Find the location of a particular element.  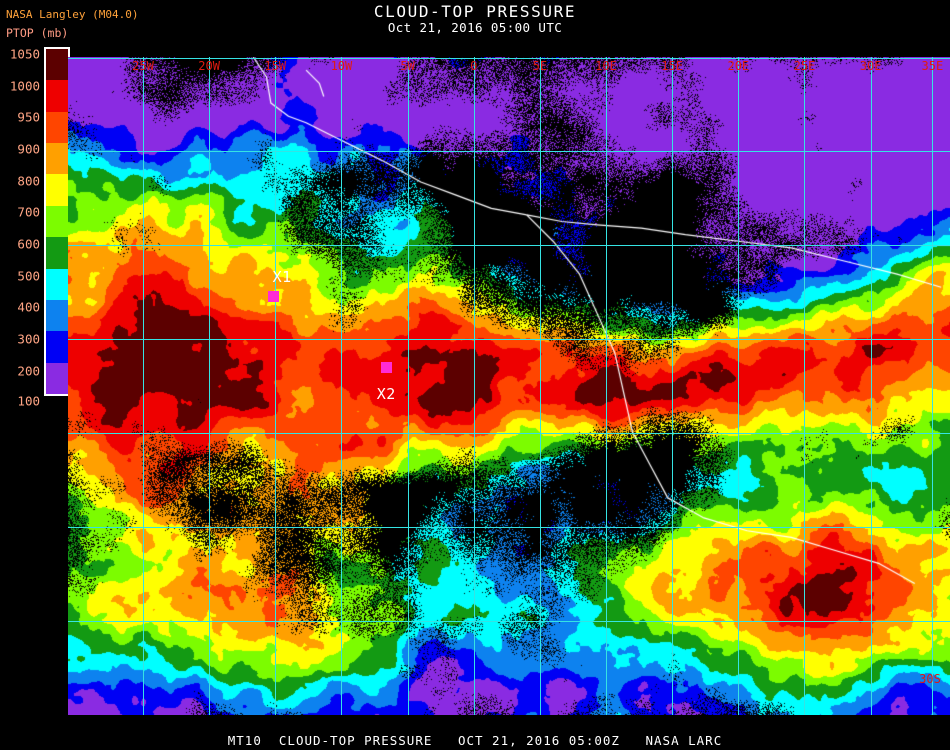

colorbar-tick-1000: 1000 is located at coordinates (24, 86).